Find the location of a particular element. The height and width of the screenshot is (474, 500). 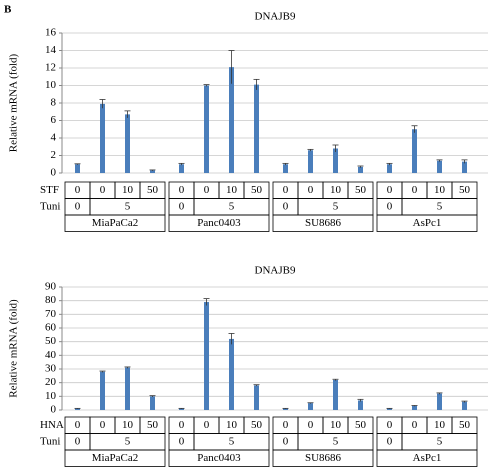

panel-label: B is located at coordinates (8, 10).